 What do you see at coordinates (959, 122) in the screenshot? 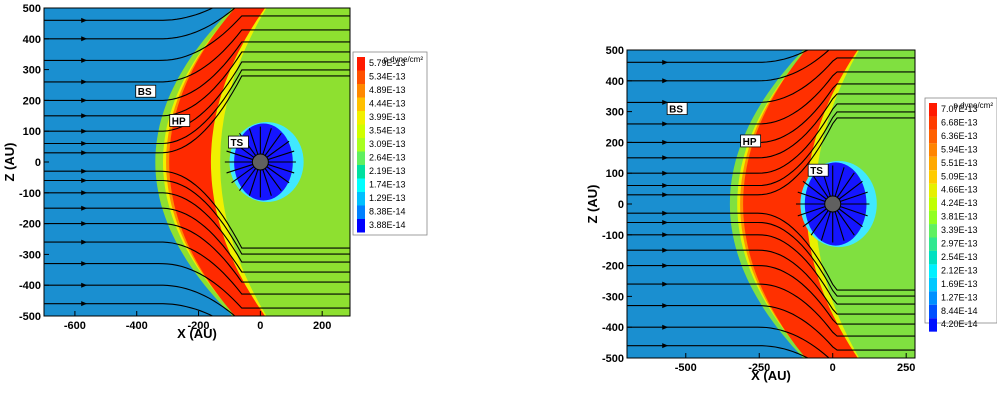
I see `colorbar-label: 6.68E-13` at bounding box center [959, 122].